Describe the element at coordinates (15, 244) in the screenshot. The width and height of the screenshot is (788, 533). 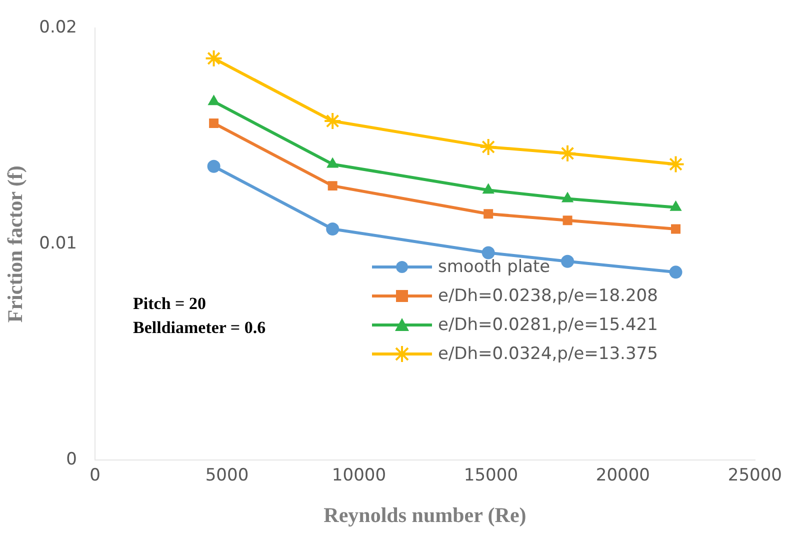
I see `y-axis-title: Friction factor (f)` at that location.